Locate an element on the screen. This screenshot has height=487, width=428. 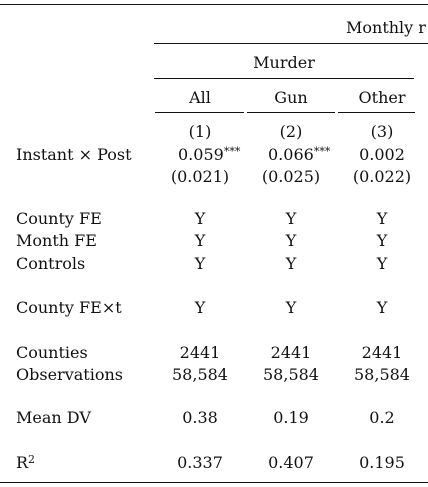
se-col2: (0.025) is located at coordinates (291, 176).